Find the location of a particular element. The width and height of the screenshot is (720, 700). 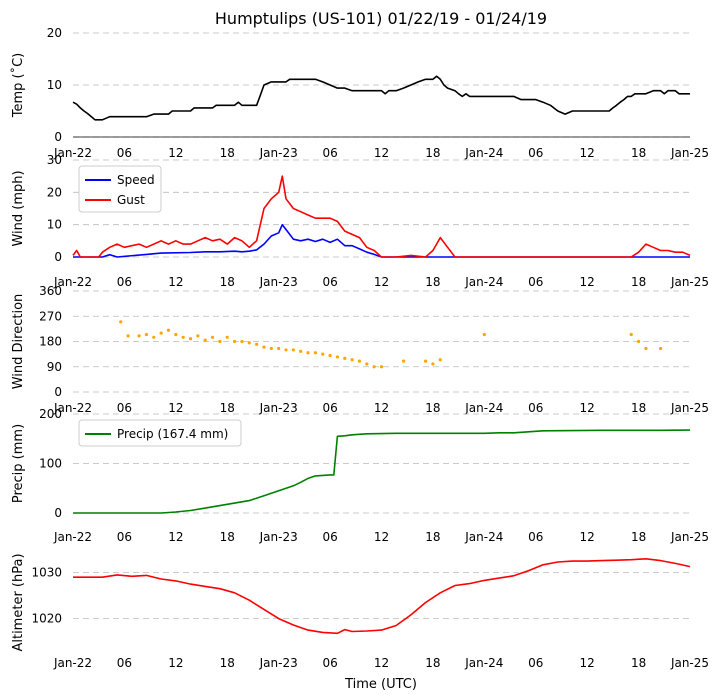

series-line-precip-167-4-mm is located at coordinates (382, 471).